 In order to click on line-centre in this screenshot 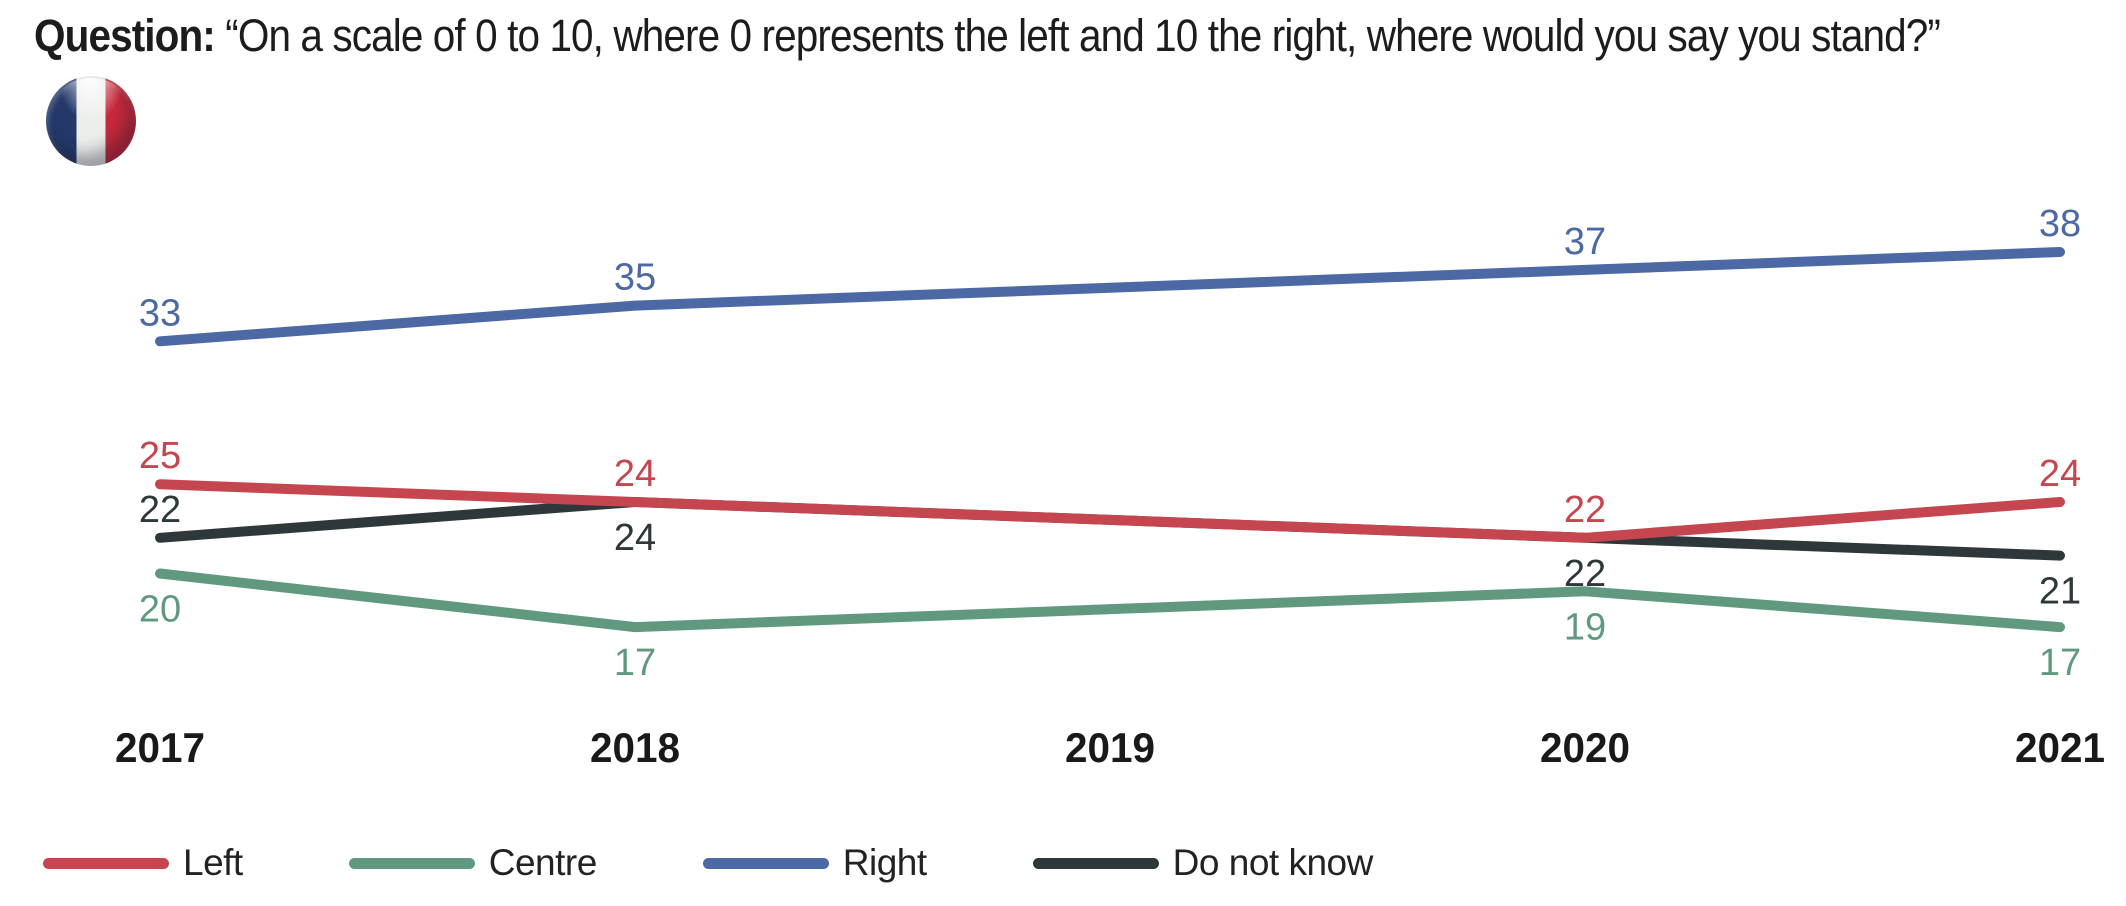, I will do `click(1110, 600)`.